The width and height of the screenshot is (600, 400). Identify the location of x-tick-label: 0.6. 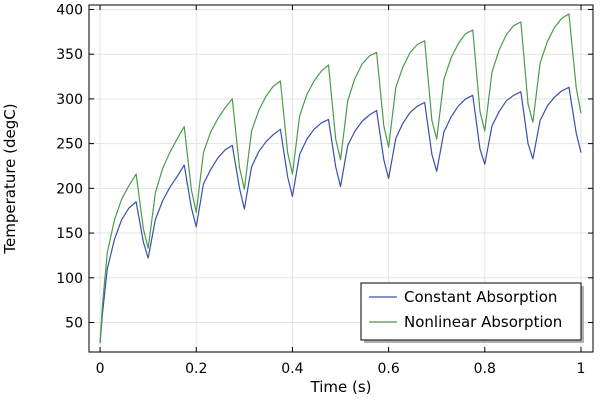
(388, 369).